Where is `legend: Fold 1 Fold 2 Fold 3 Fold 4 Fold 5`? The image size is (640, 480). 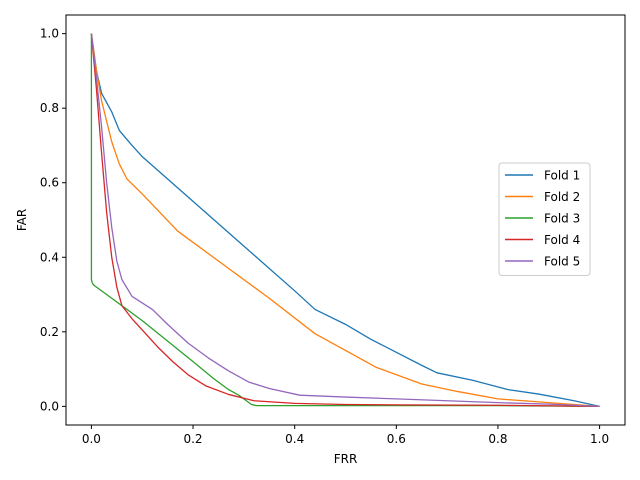 legend: Fold 1 Fold 2 Fold 3 Fold 4 Fold 5 is located at coordinates (544, 219).